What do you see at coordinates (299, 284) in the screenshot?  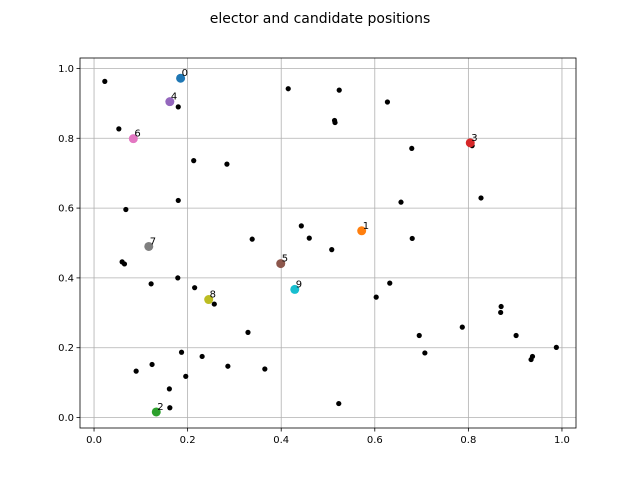 I see `candidate-label: 9` at bounding box center [299, 284].